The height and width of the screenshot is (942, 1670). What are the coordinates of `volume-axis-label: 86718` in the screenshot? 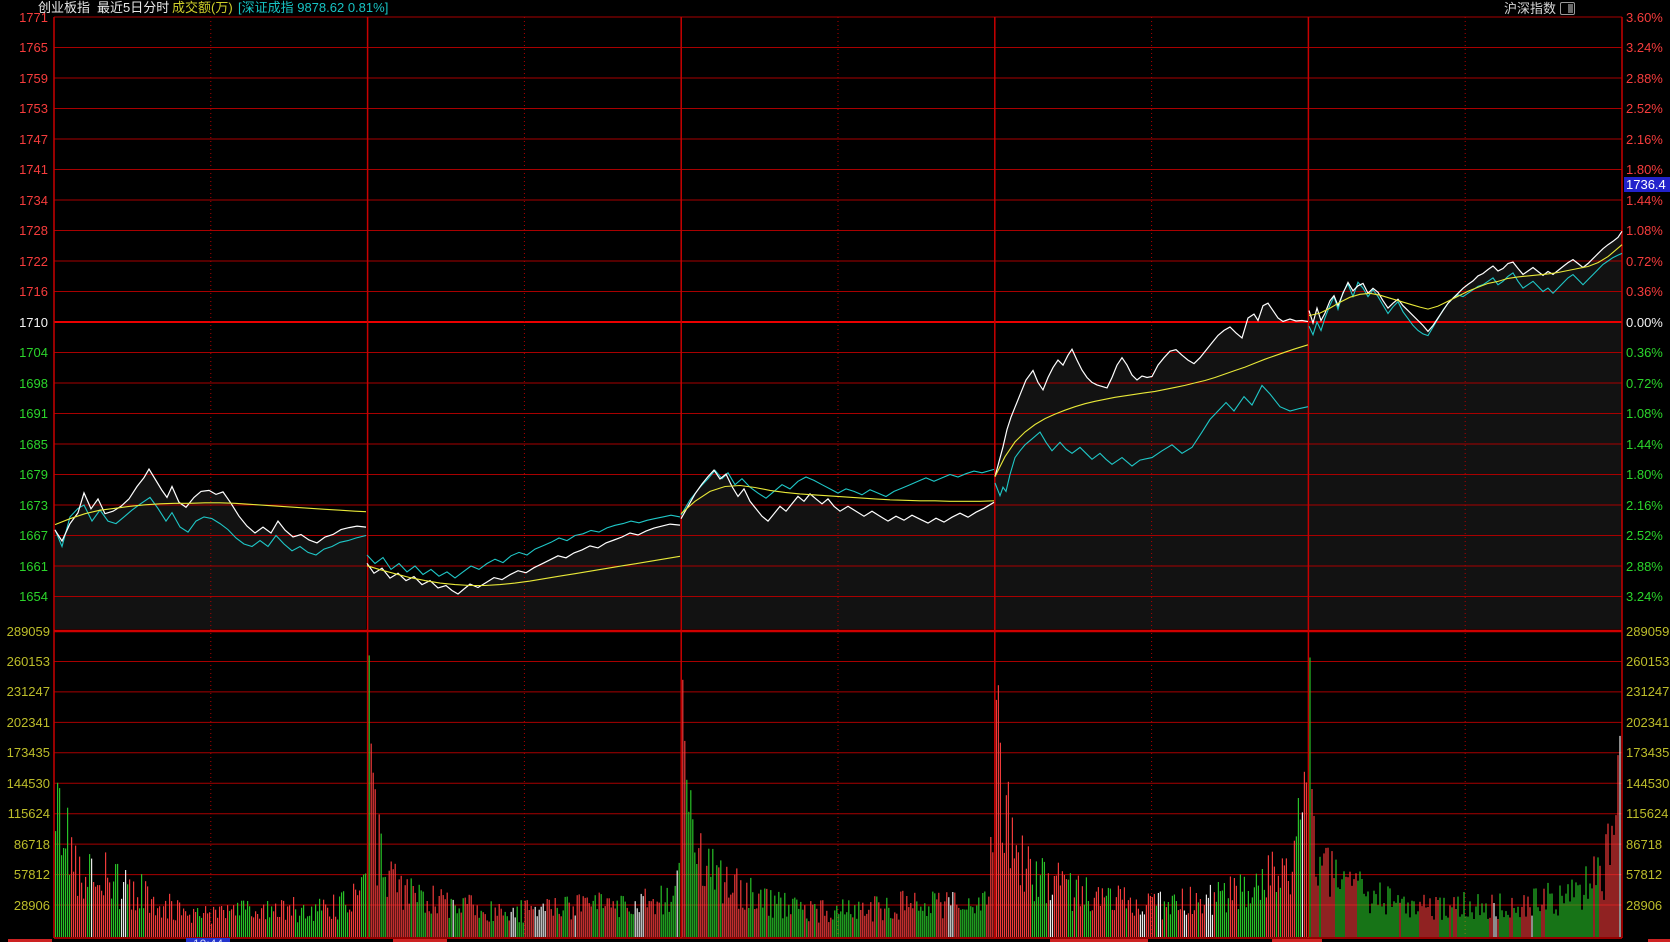 It's located at (31, 844).